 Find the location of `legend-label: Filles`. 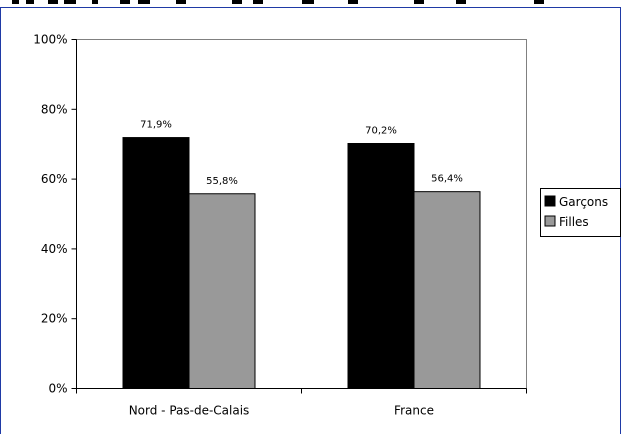

legend-label: Filles is located at coordinates (574, 222).